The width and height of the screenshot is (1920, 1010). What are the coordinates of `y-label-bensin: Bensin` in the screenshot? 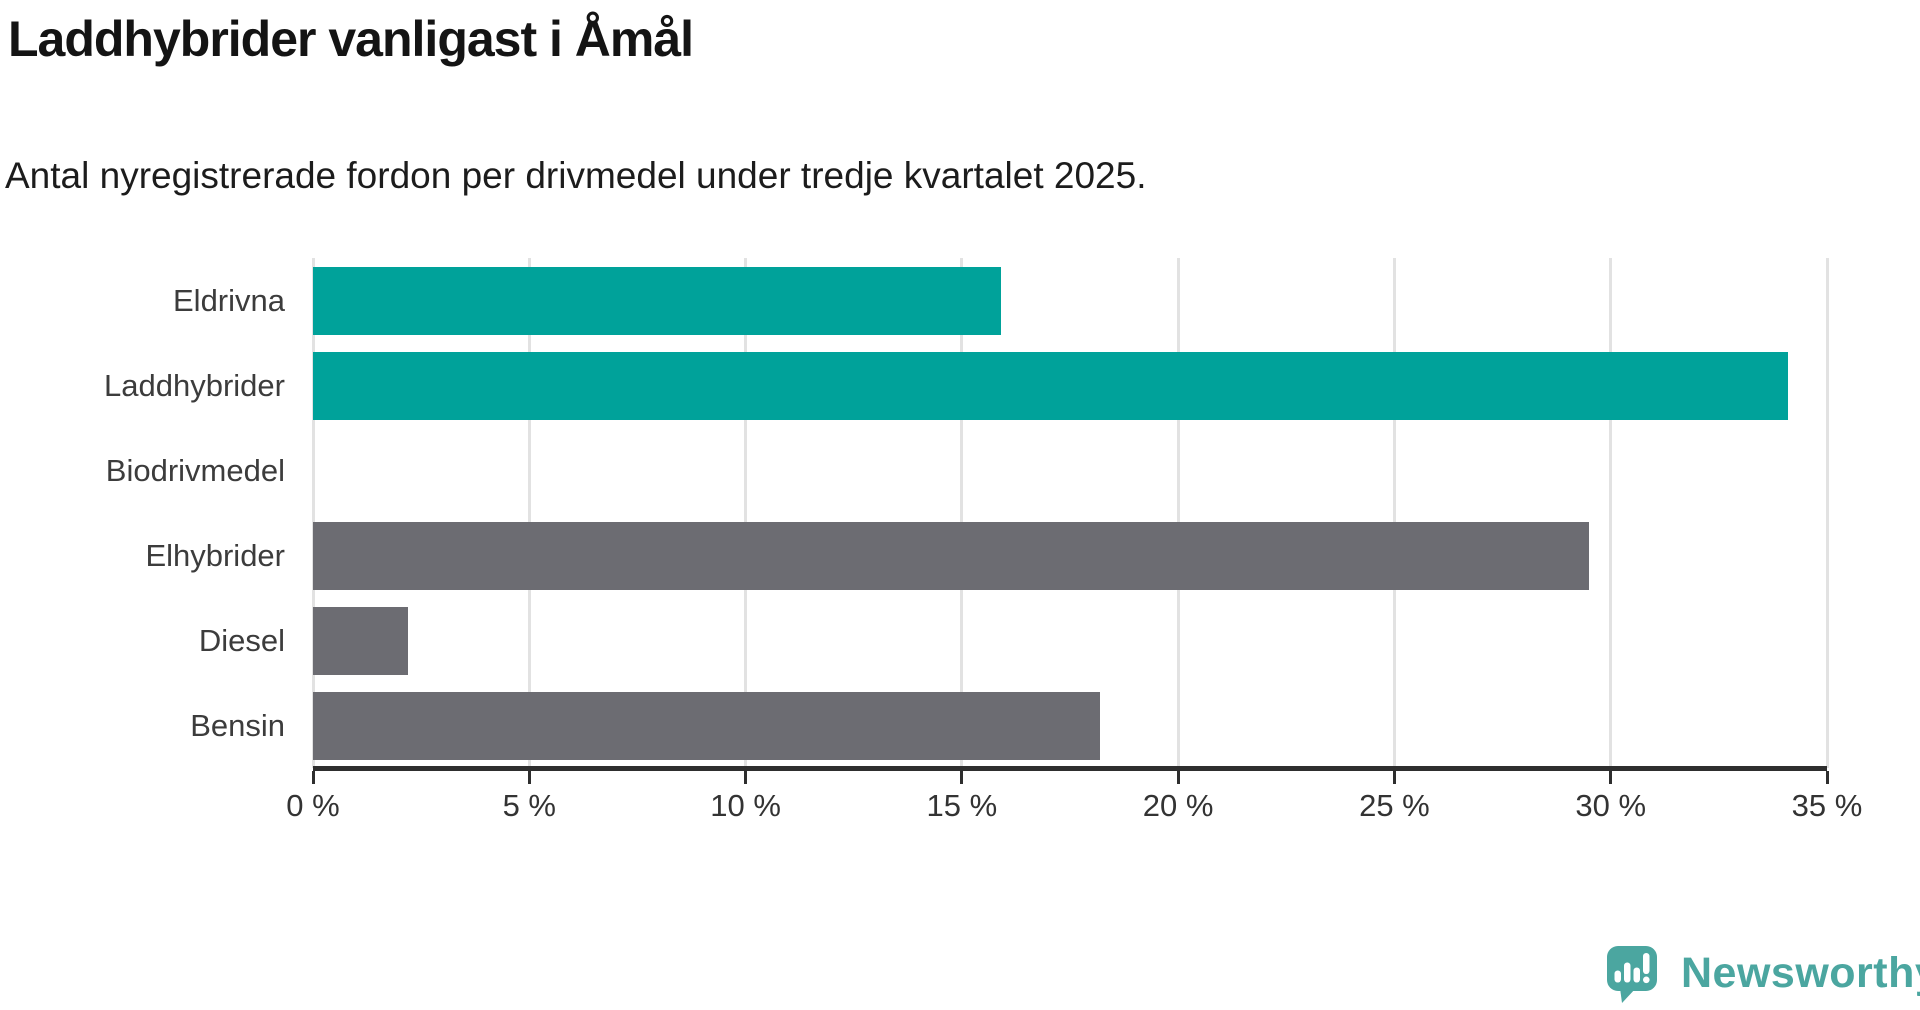 It's located at (237, 725).